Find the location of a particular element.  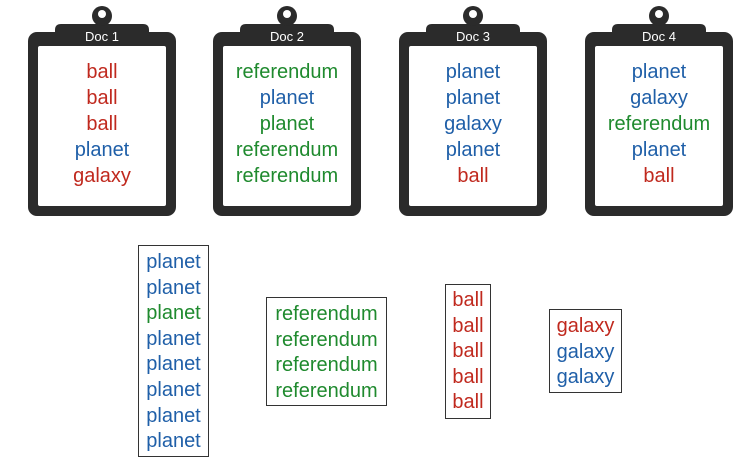

document-clipboard-1: Doc 1 ball ball ball planet galaxy is located at coordinates (102, 110).